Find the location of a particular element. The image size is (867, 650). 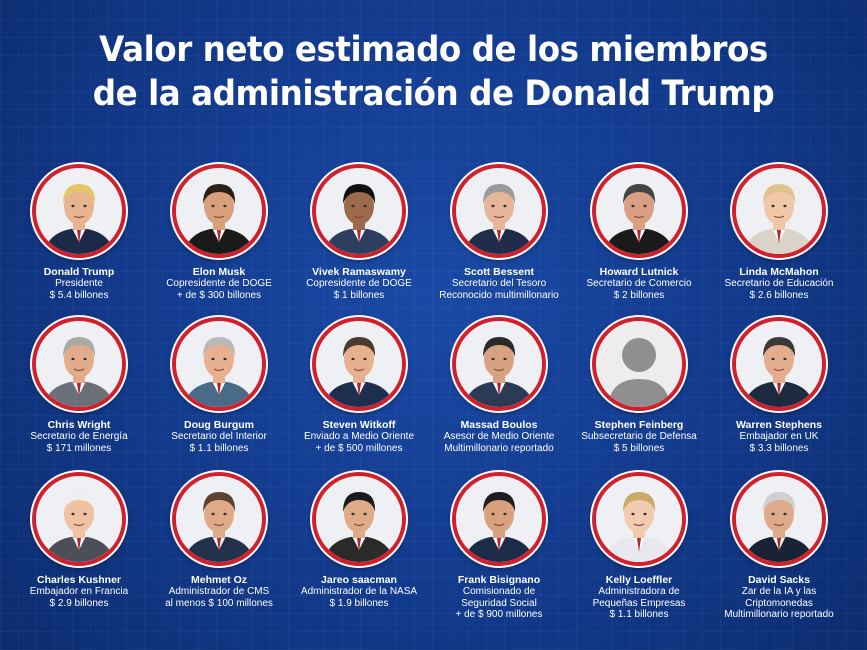

member-name: Donald Trump is located at coordinates (79, 272).